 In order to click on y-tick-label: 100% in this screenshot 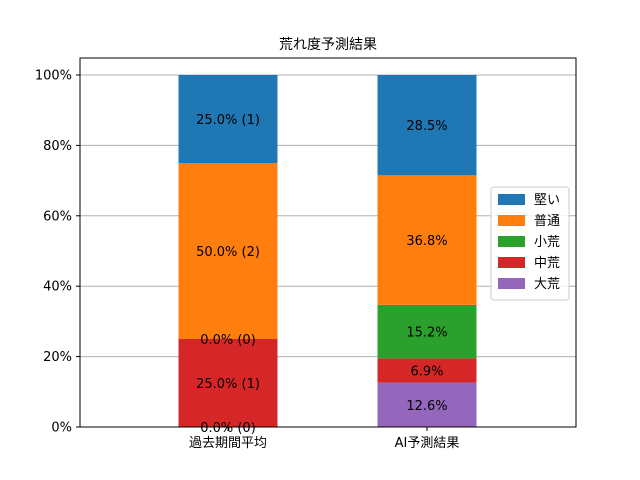, I will do `click(53, 76)`.